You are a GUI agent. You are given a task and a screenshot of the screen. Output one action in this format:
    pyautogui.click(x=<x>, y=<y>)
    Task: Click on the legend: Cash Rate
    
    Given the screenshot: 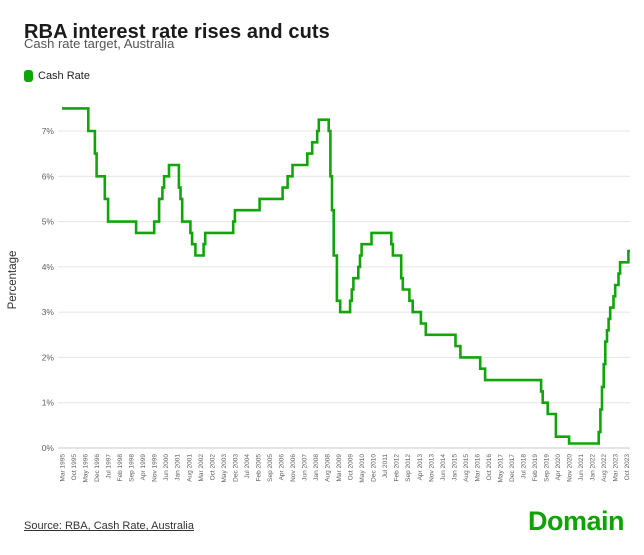 What is the action you would take?
    pyautogui.click(x=57, y=76)
    